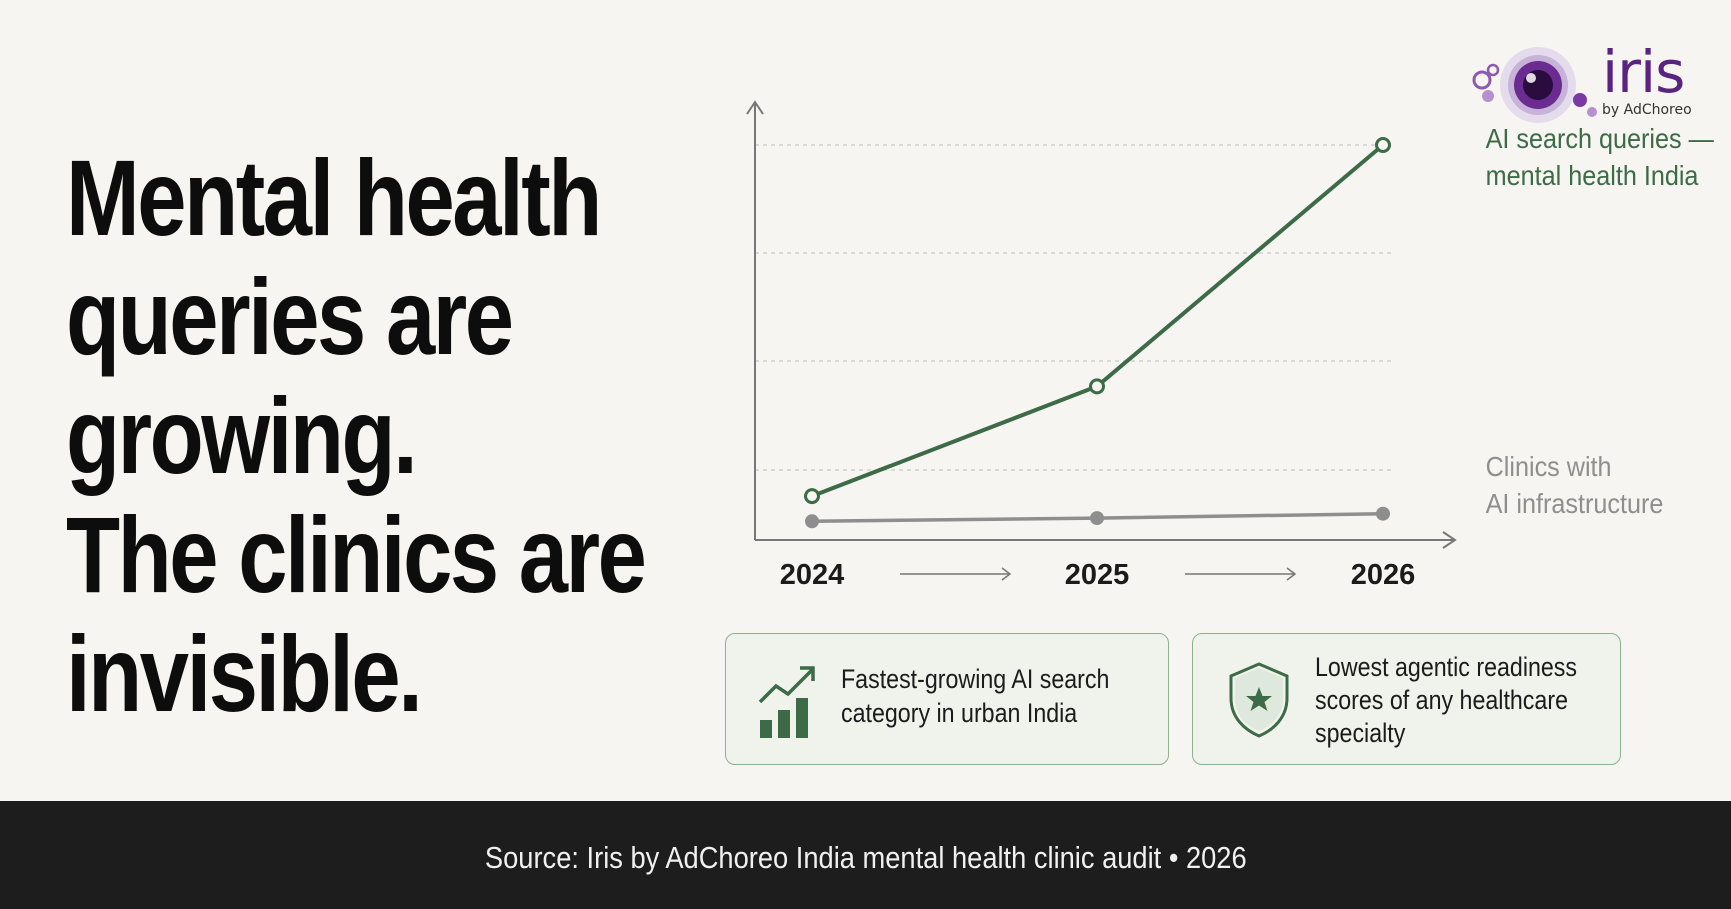 This screenshot has height=909, width=1731. I want to click on series-2-point-2026, so click(1383, 513).